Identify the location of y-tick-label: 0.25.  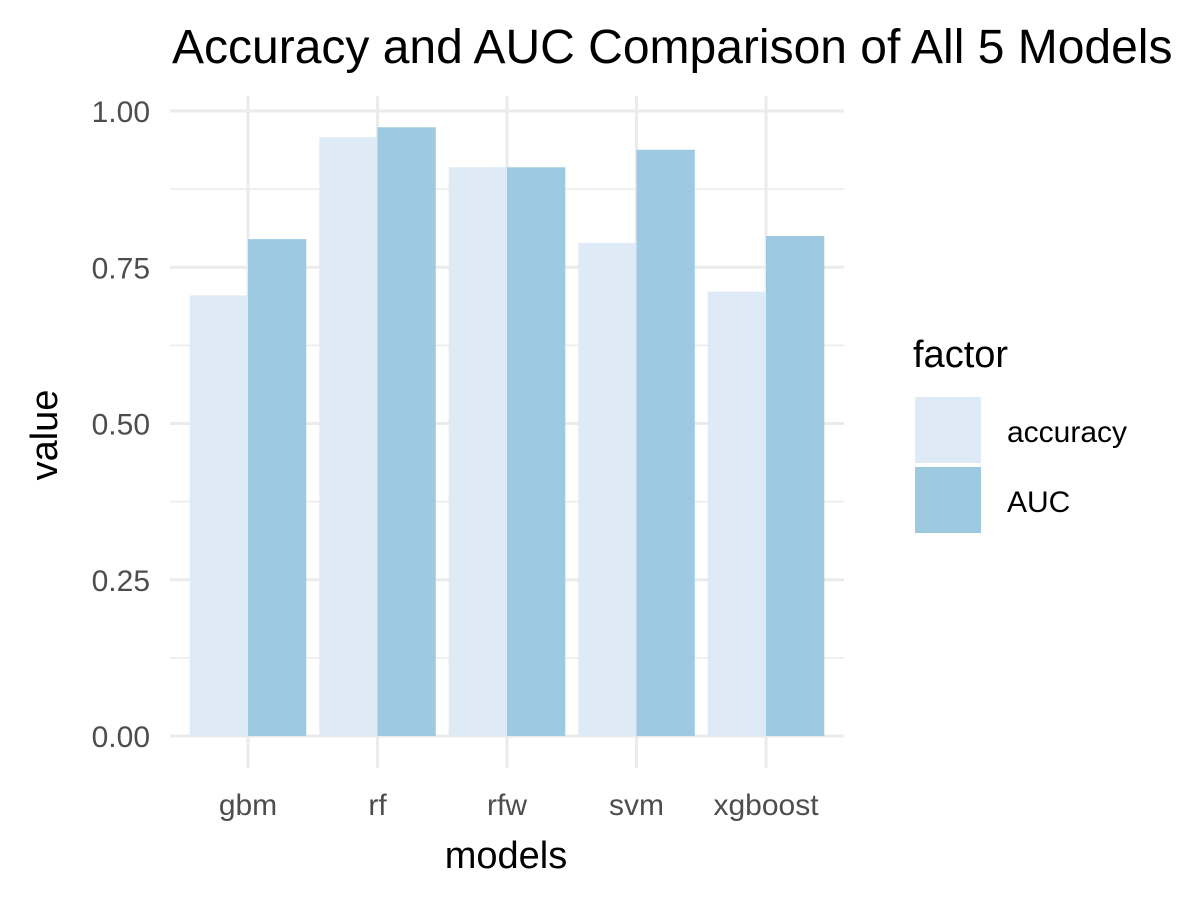
(121, 581).